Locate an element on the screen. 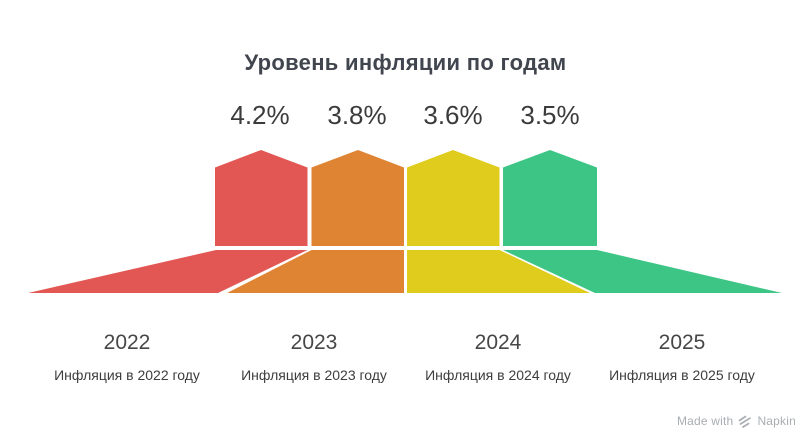 The height and width of the screenshot is (446, 811). value-label-2023: 3.8% is located at coordinates (357, 115).